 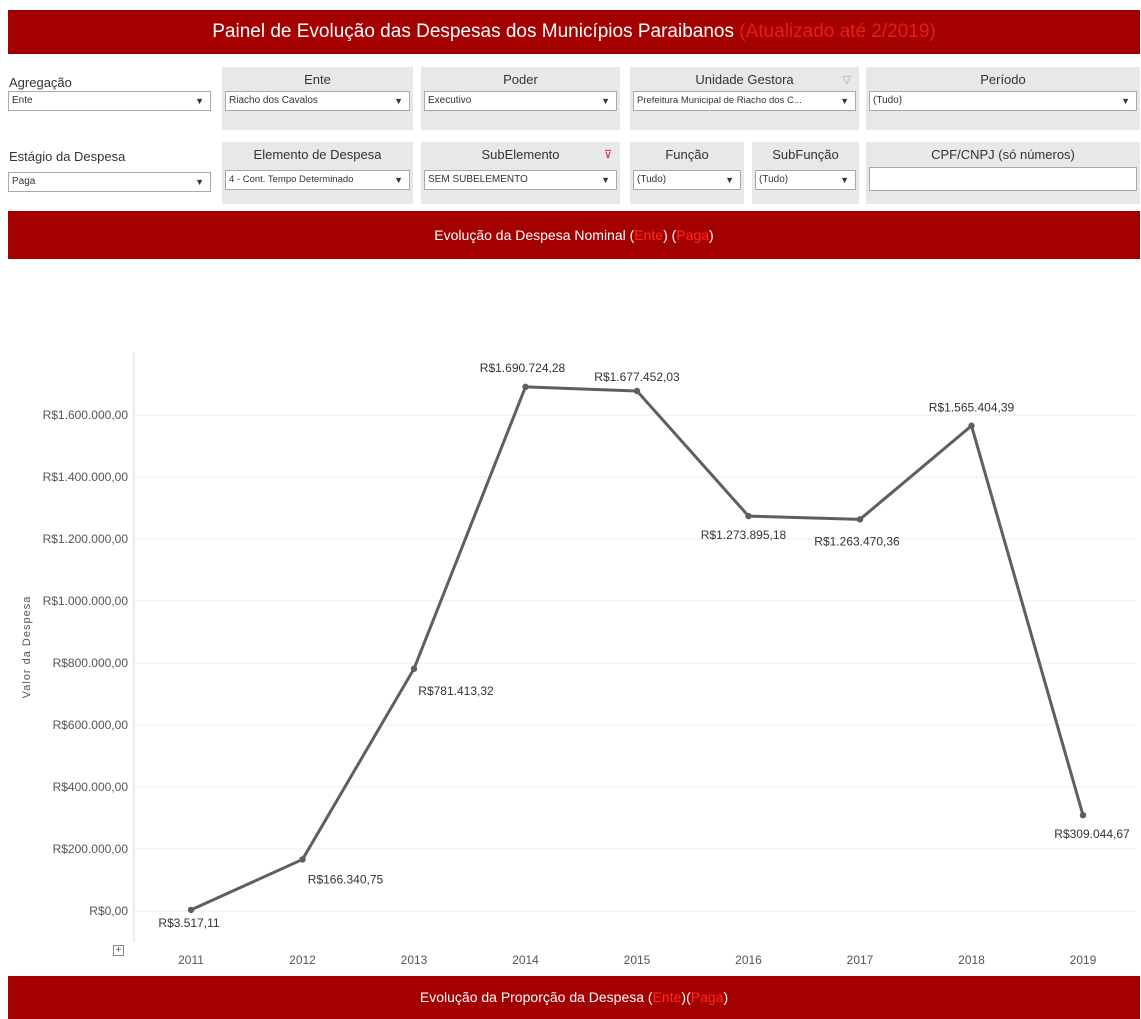 I want to click on ente-value: Riacho dos Cavalos, so click(x=273, y=100).